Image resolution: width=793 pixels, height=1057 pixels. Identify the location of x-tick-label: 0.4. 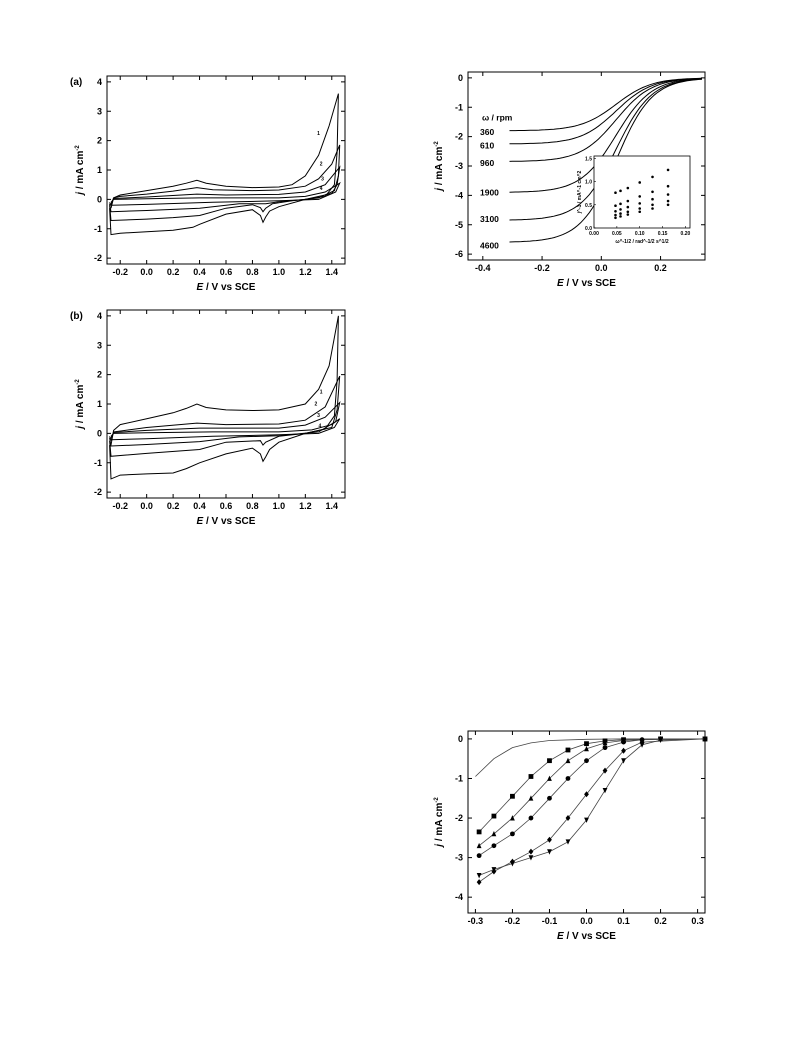
(199, 506).